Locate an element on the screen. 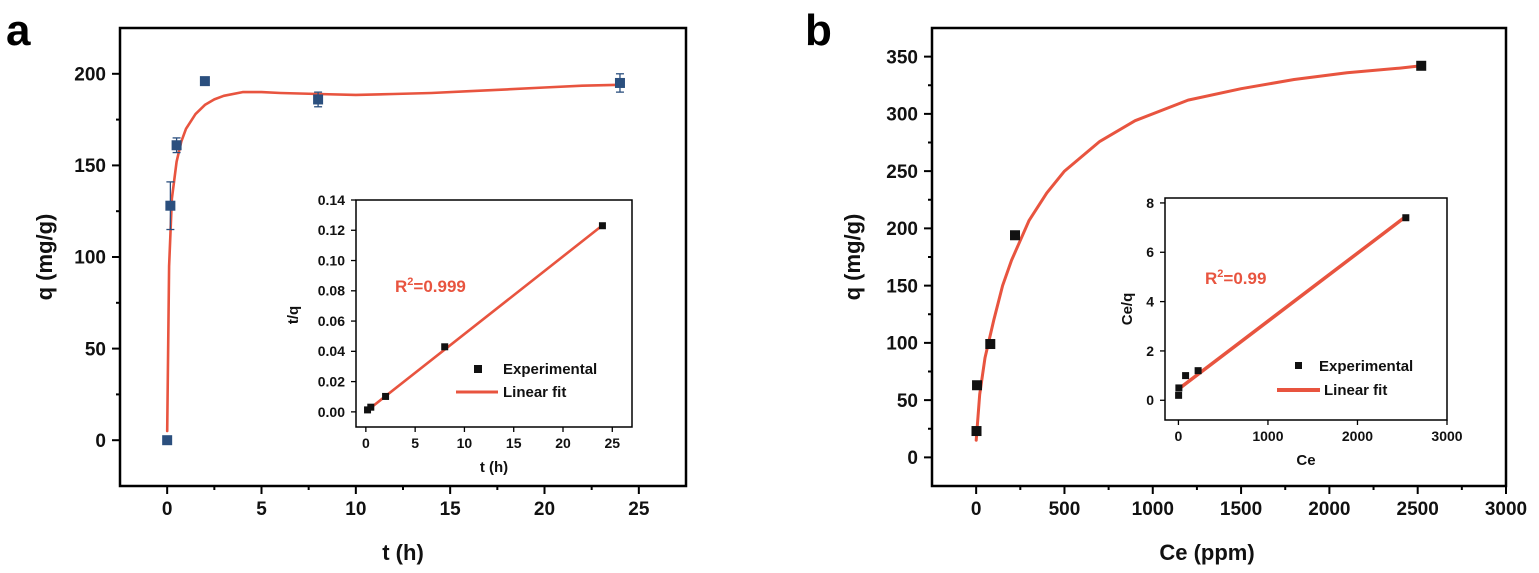  panel-b-y-axis-title: q (mg/g) is located at coordinates (852, 257).